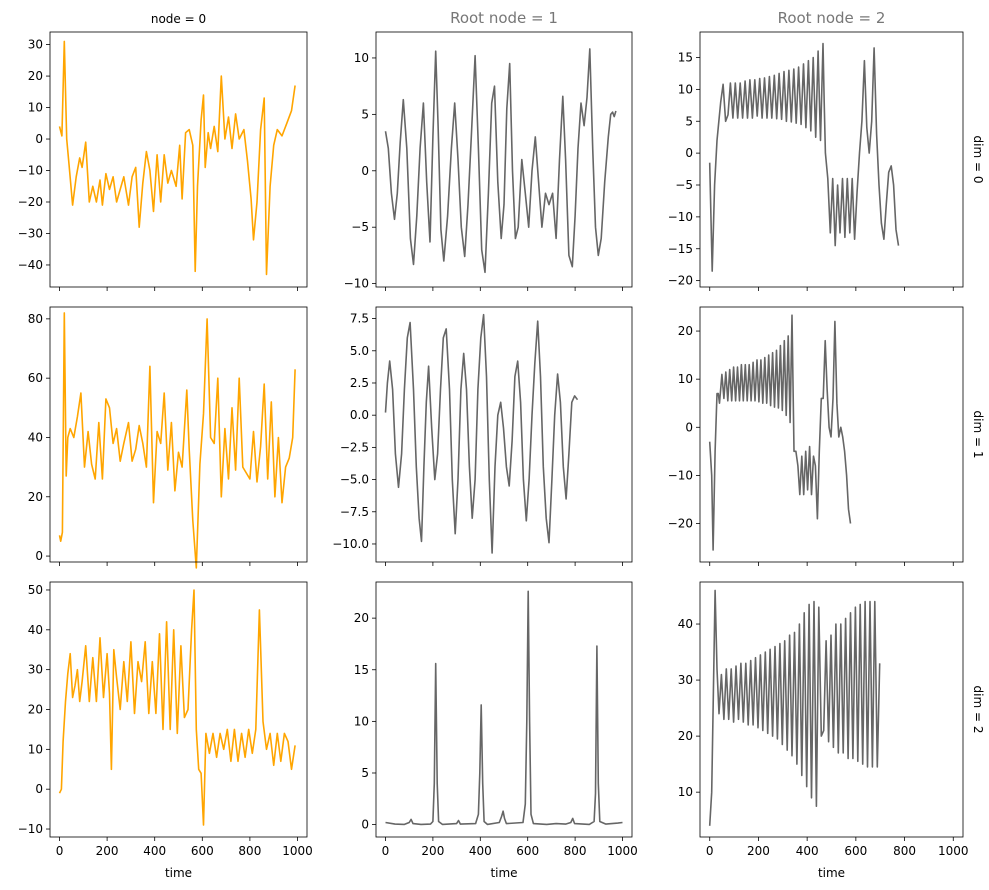 The image size is (989, 890). What do you see at coordinates (350, 544) in the screenshot?
I see `y-tick-label: −10.0` at bounding box center [350, 544].